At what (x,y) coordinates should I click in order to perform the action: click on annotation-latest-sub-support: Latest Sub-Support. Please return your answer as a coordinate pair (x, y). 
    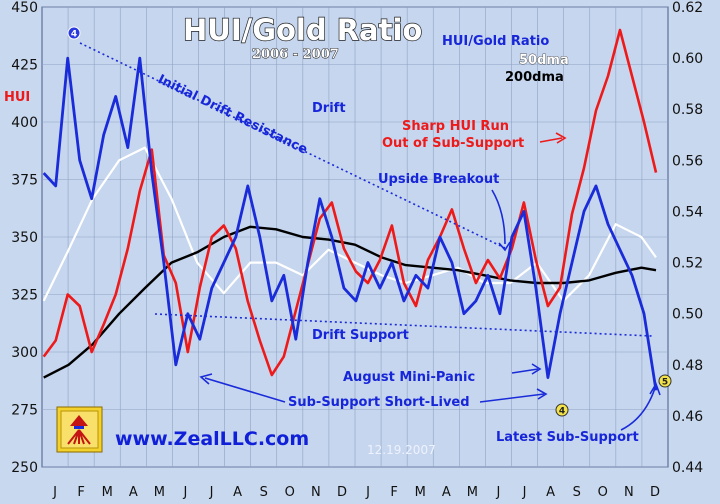
    Looking at the image, I should click on (567, 437).